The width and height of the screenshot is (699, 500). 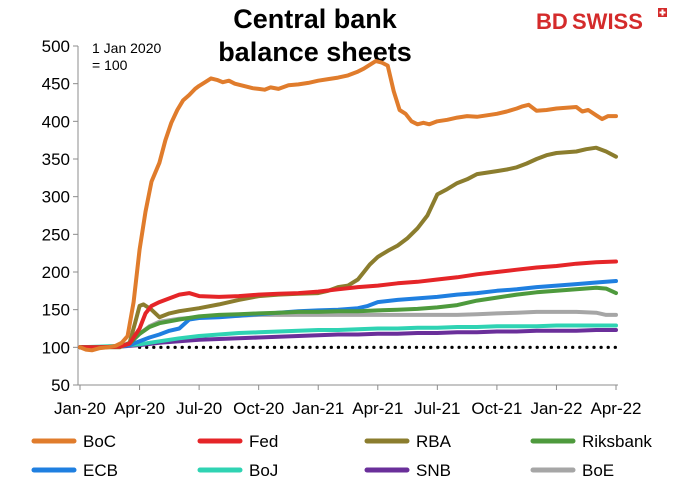 I want to click on y-tick-label: 400, so click(x=56, y=121).